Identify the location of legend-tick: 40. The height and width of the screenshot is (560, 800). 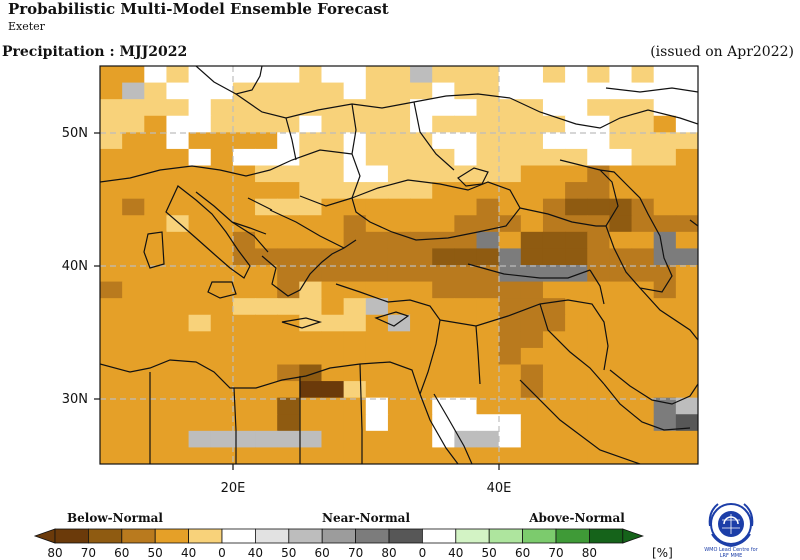
(455, 553).